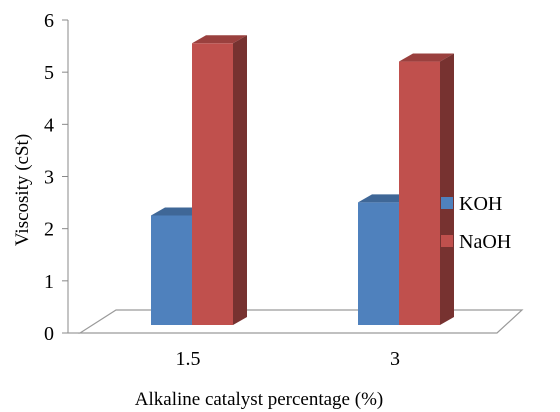 The width and height of the screenshot is (560, 412). I want to click on legend-label-koh: KOH, so click(480, 204).